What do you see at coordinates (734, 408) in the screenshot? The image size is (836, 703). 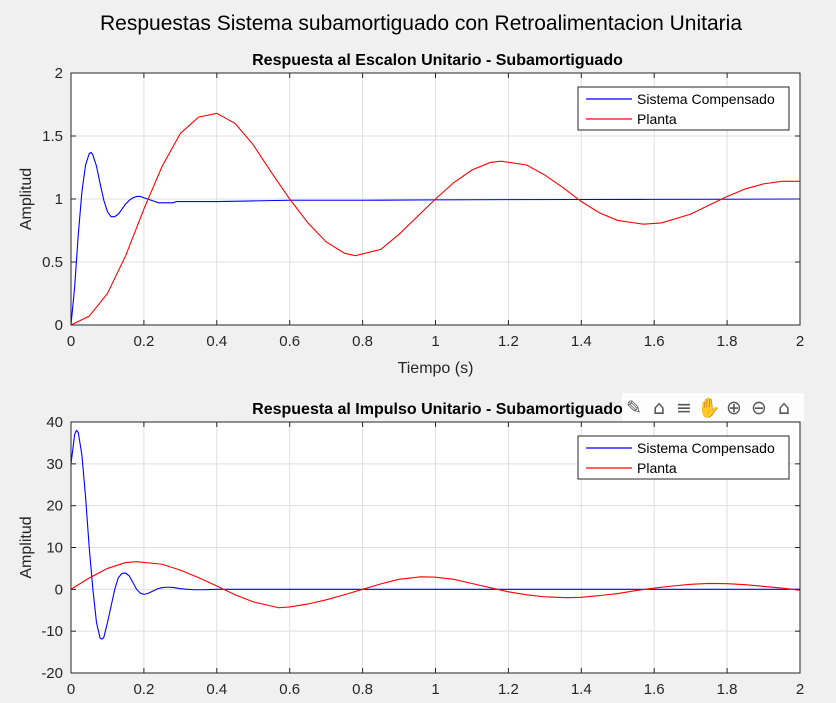 I see `zoom-in-icon: ⊕` at bounding box center [734, 408].